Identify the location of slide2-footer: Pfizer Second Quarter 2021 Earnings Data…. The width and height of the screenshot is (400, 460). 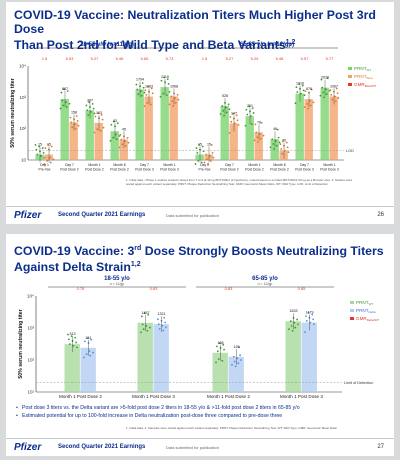
(200, 447).